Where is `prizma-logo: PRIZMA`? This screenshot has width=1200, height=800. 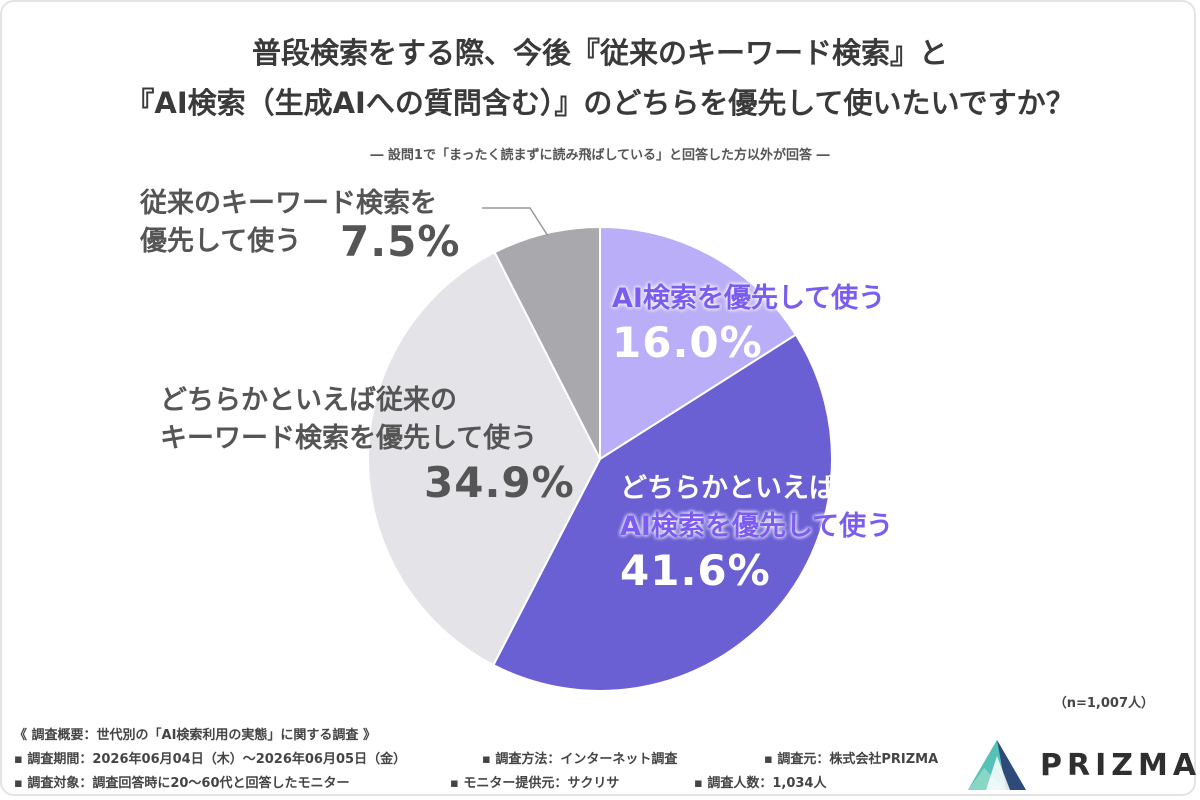 prizma-logo: PRIZMA is located at coordinates (1081, 765).